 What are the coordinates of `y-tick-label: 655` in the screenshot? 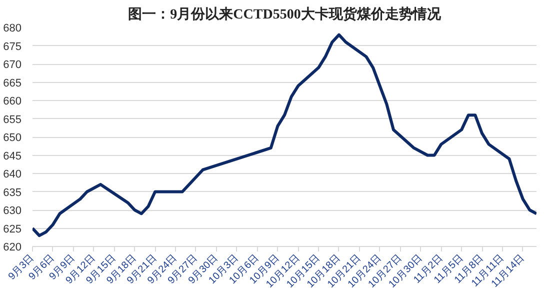 It's located at (12, 120).